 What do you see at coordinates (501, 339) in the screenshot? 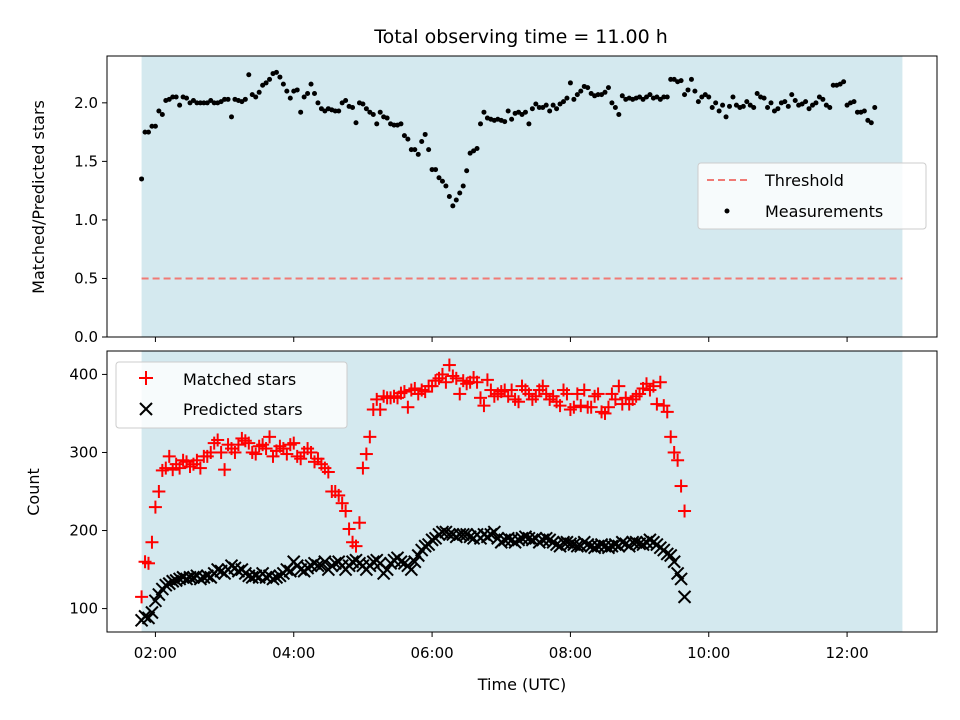
I see `ratio-x-ticks` at bounding box center [501, 339].